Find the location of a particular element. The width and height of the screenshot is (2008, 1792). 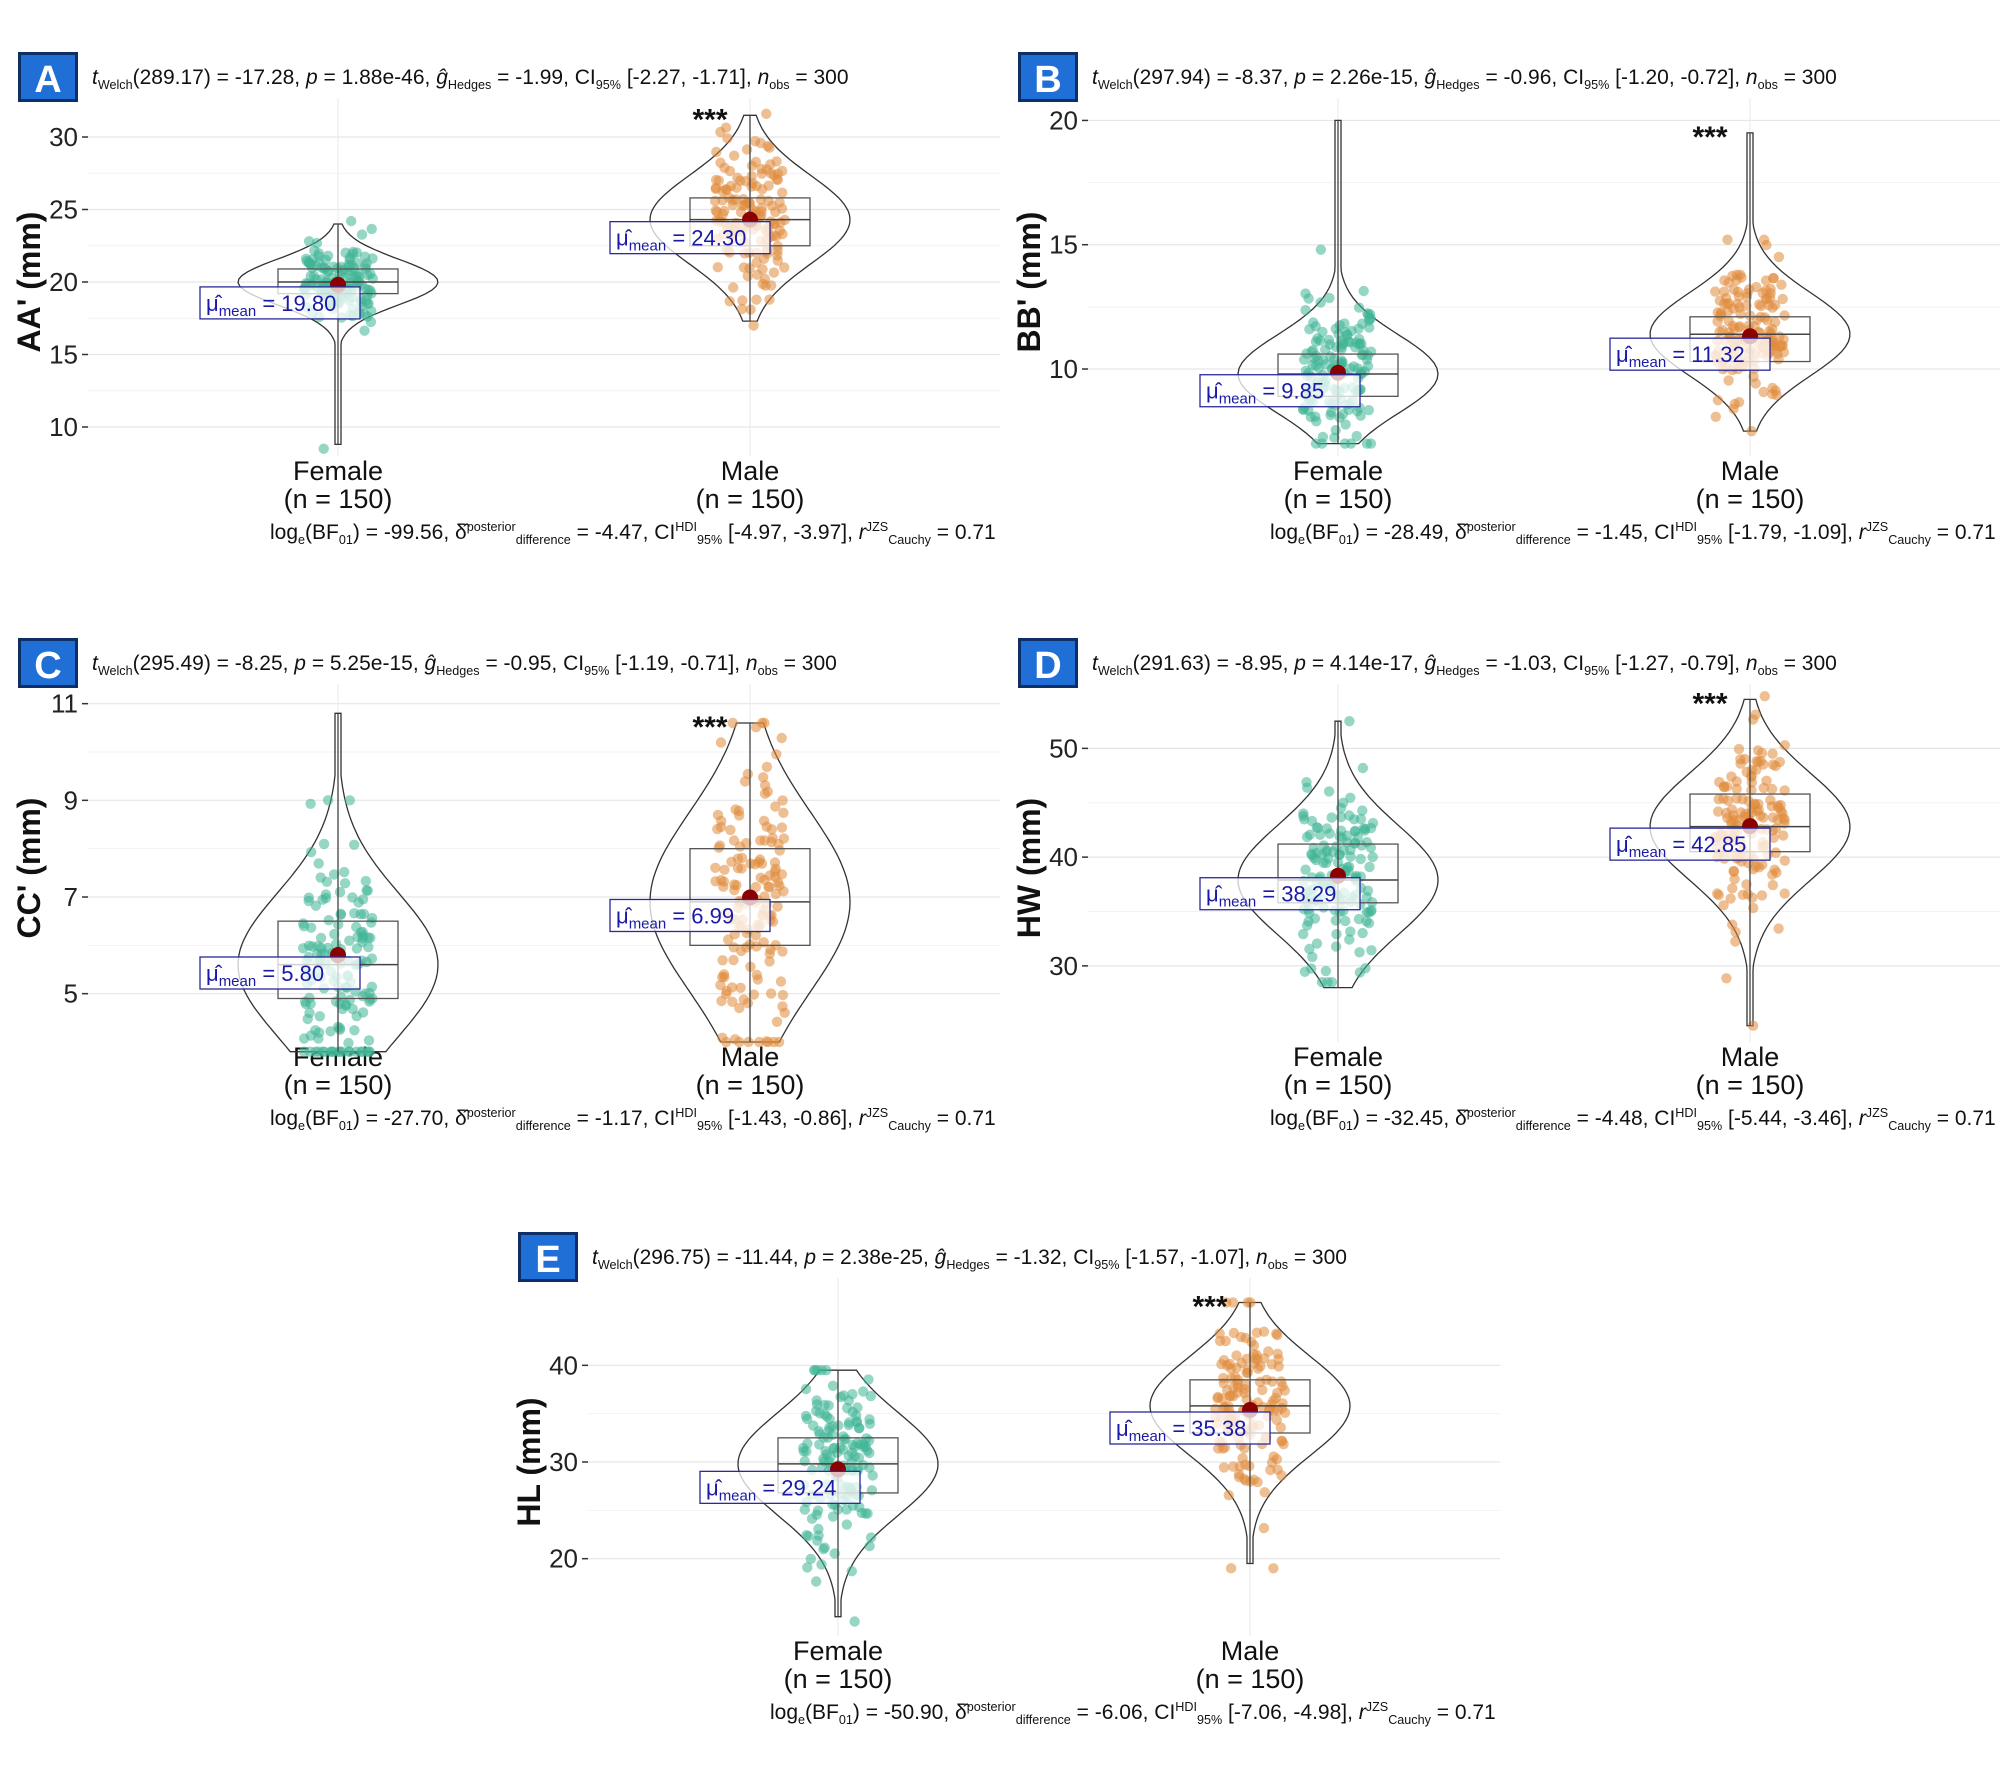

y-tick-label: 30 is located at coordinates (63, 137).